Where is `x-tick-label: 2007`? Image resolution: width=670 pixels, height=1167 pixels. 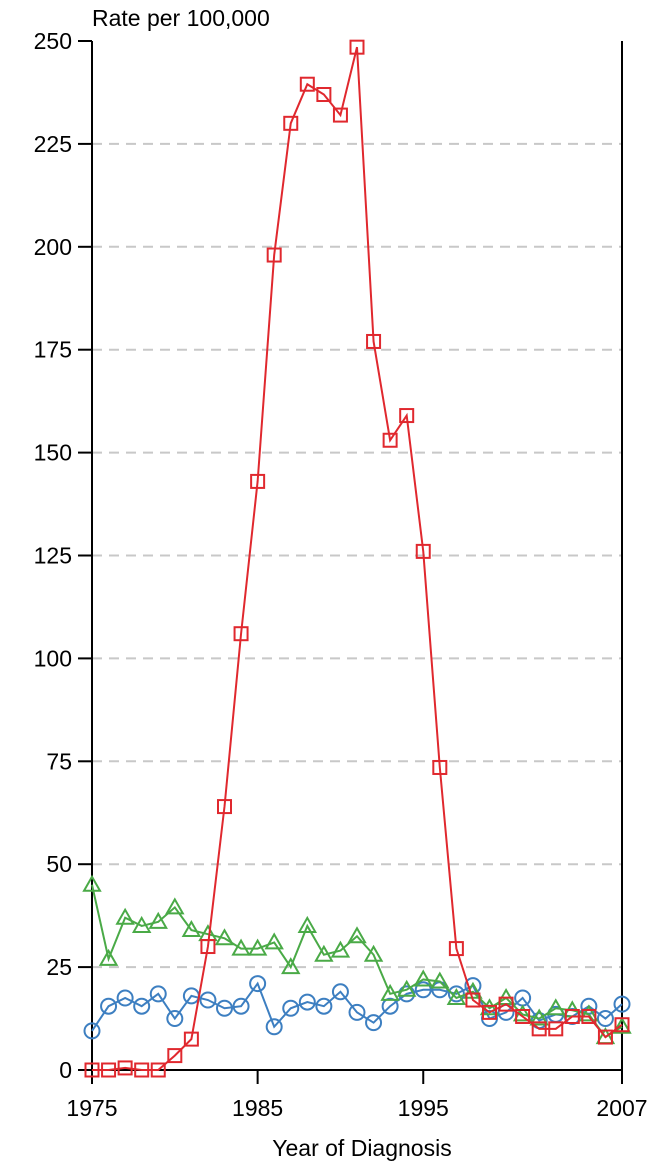
x-tick-label: 2007 is located at coordinates (621, 1108).